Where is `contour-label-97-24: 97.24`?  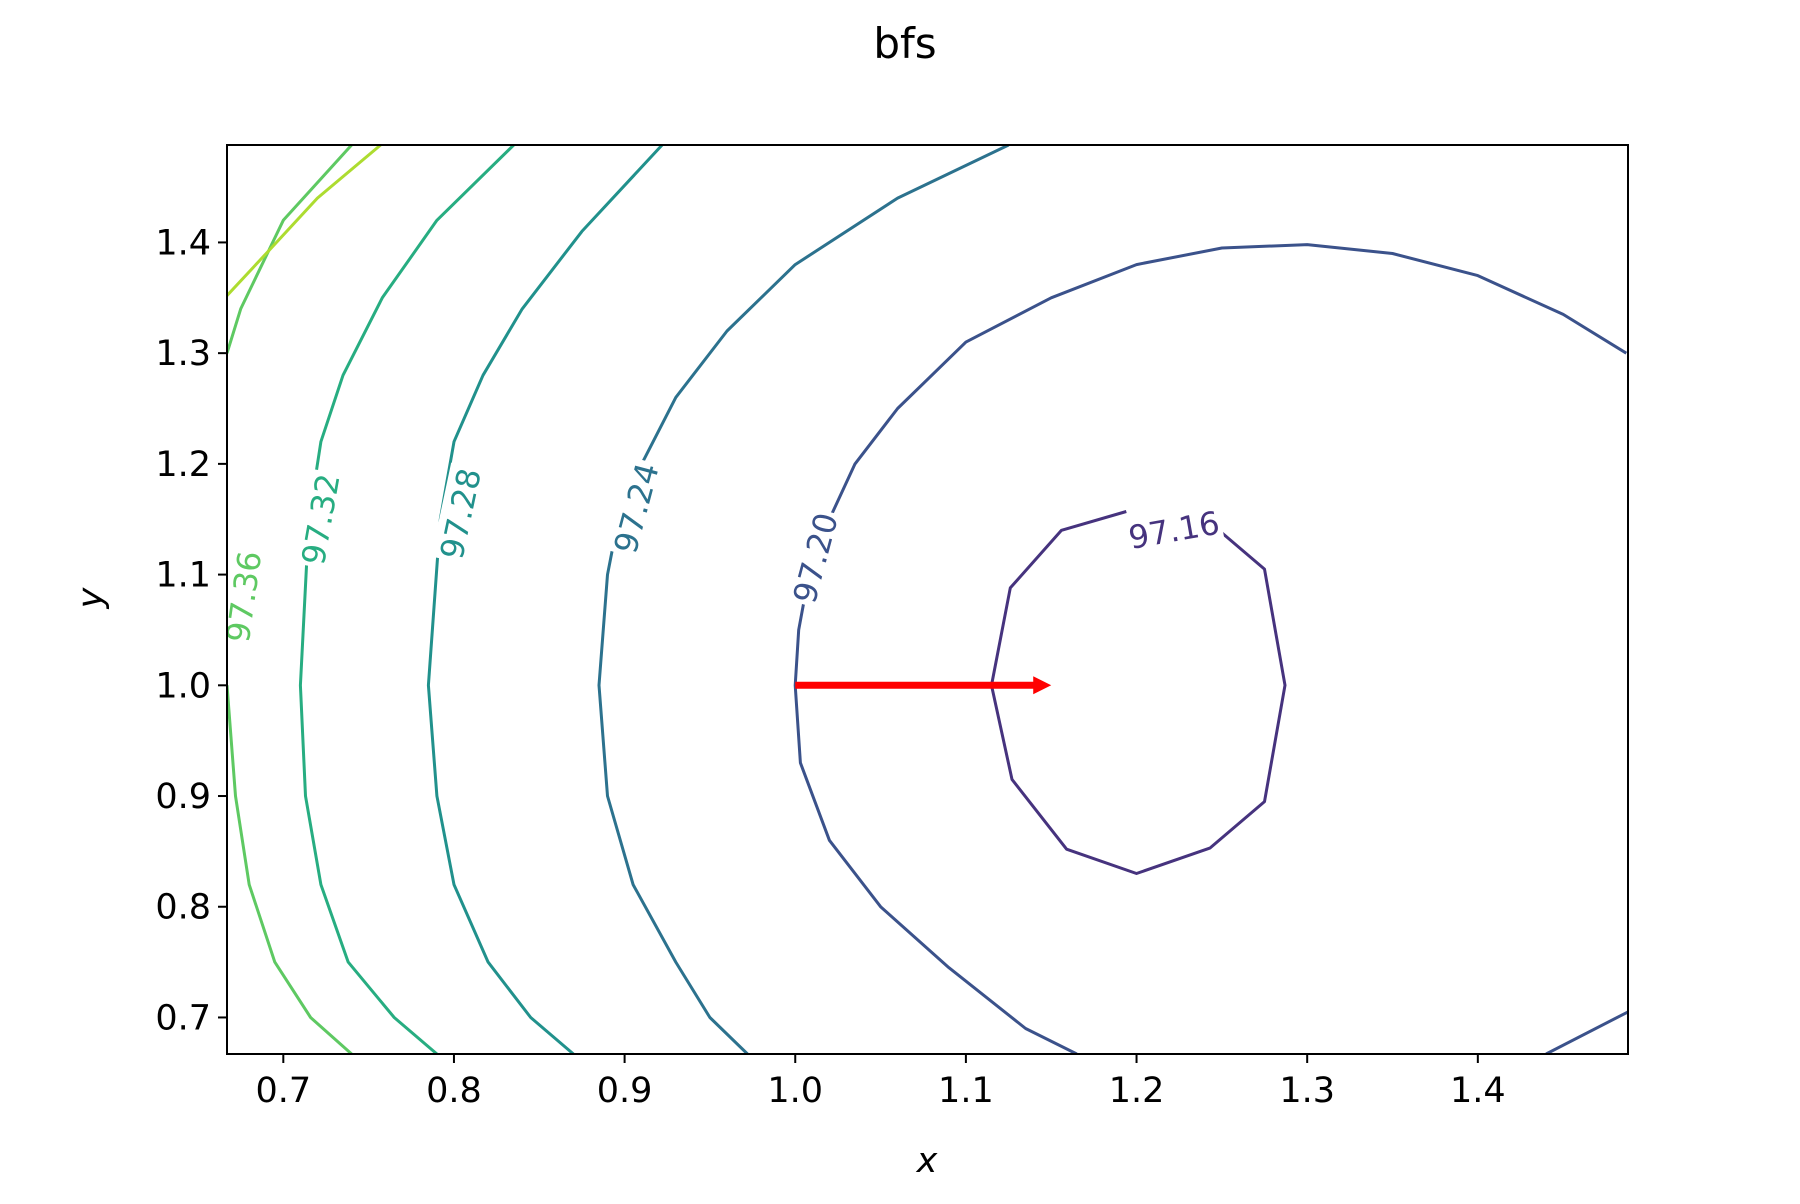 contour-label-97-24: 97.24 is located at coordinates (636, 508).